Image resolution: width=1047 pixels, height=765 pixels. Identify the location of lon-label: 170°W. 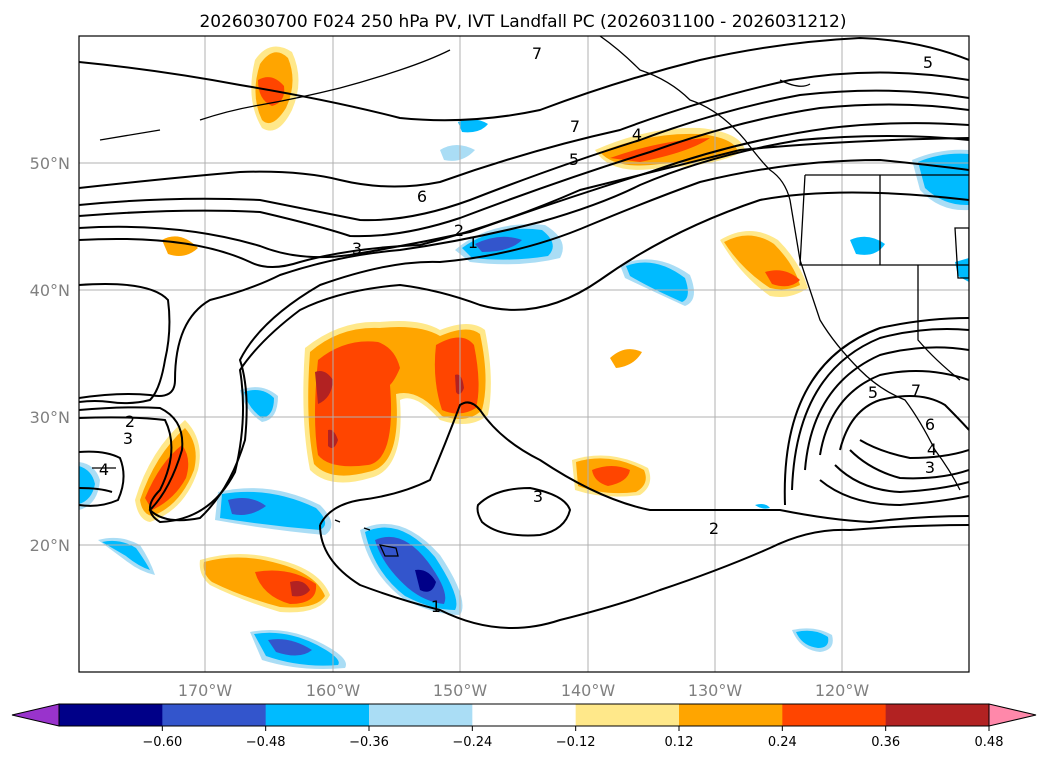
(205, 690).